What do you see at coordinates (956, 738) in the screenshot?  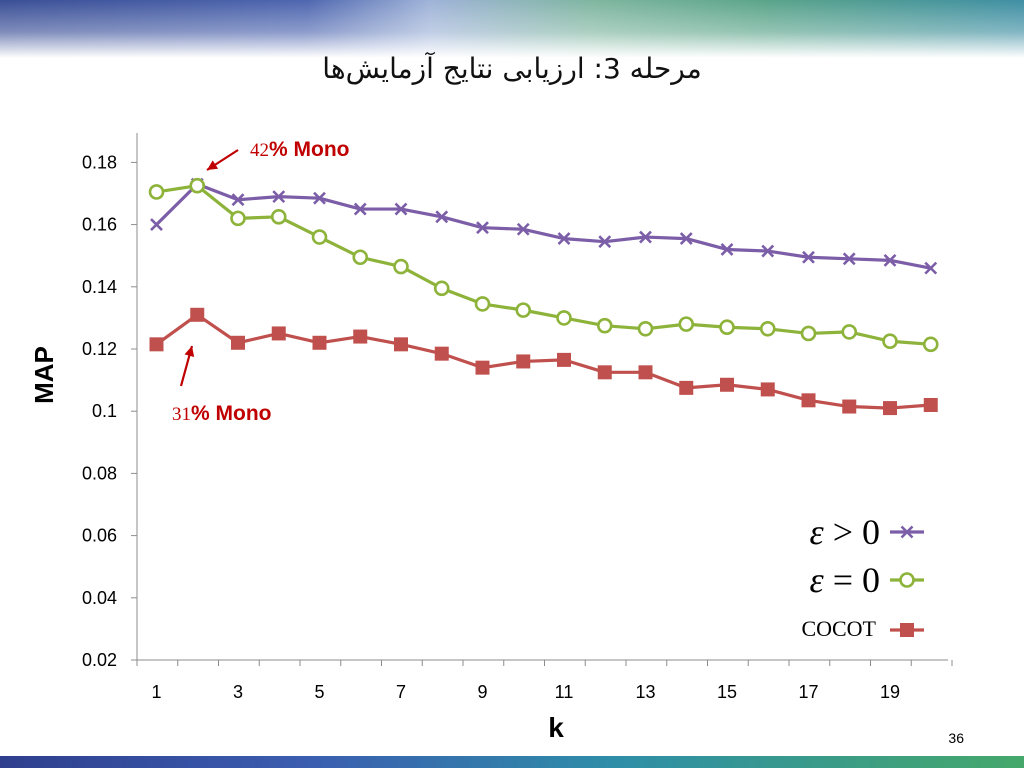 I see `page-number: 36` at bounding box center [956, 738].